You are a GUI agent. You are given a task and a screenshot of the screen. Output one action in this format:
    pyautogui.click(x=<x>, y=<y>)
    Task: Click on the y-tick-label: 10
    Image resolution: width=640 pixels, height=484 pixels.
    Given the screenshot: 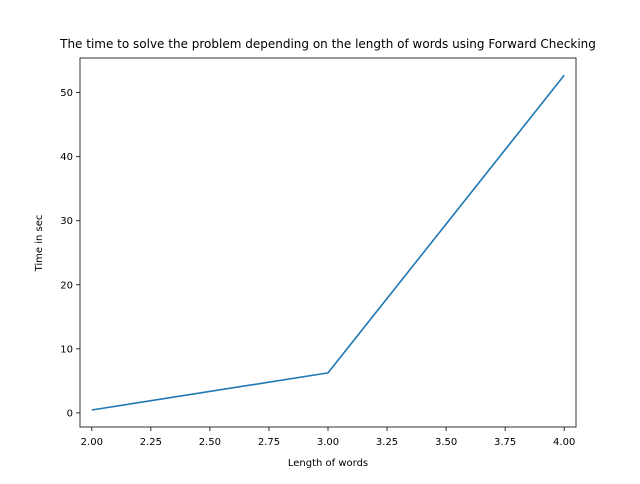 What is the action you would take?
    pyautogui.click(x=66, y=349)
    